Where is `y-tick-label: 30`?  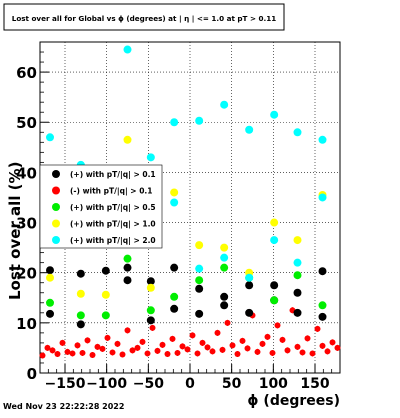
y-tick-label: 30 is located at coordinates (26, 224).